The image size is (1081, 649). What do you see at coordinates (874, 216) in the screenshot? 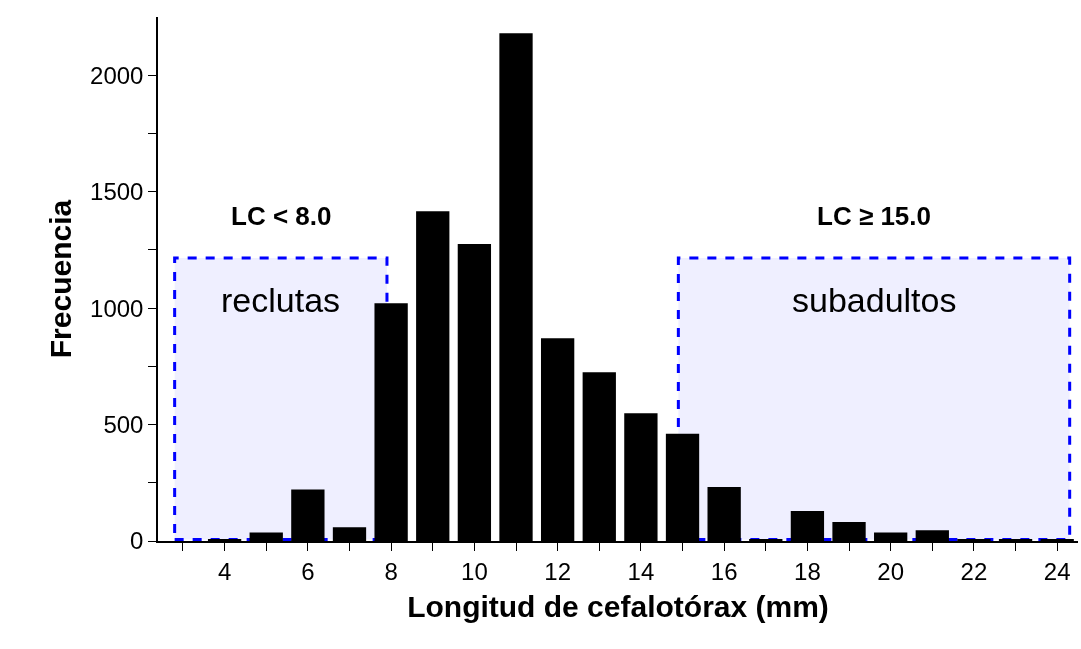
I see `annotation: LC ≥ 15.0` at bounding box center [874, 216].